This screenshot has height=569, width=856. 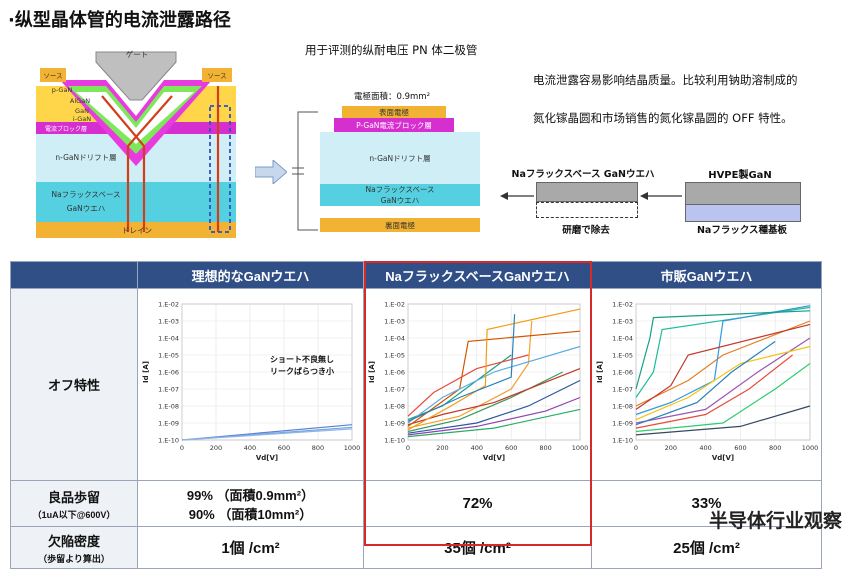 What do you see at coordinates (400, 189) in the screenshot?
I see `diode-na-base-line-1: Naフラックスベース` at bounding box center [400, 189].